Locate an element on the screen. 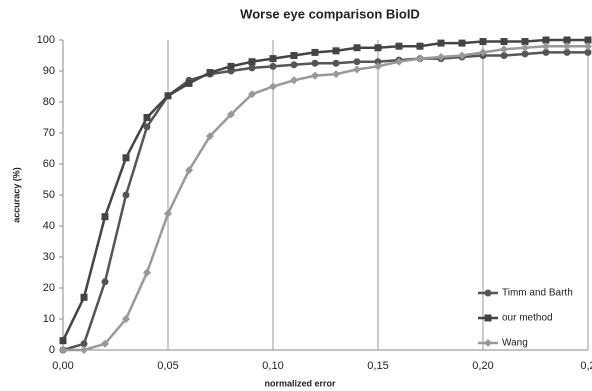 Image resolution: width=592 pixels, height=391 pixels. y-tick-label: 90 is located at coordinates (49, 71).